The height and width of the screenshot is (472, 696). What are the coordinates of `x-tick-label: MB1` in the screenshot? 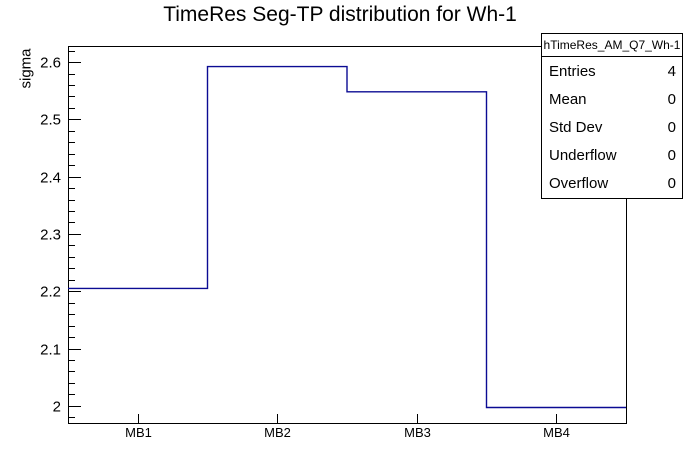 It's located at (138, 432).